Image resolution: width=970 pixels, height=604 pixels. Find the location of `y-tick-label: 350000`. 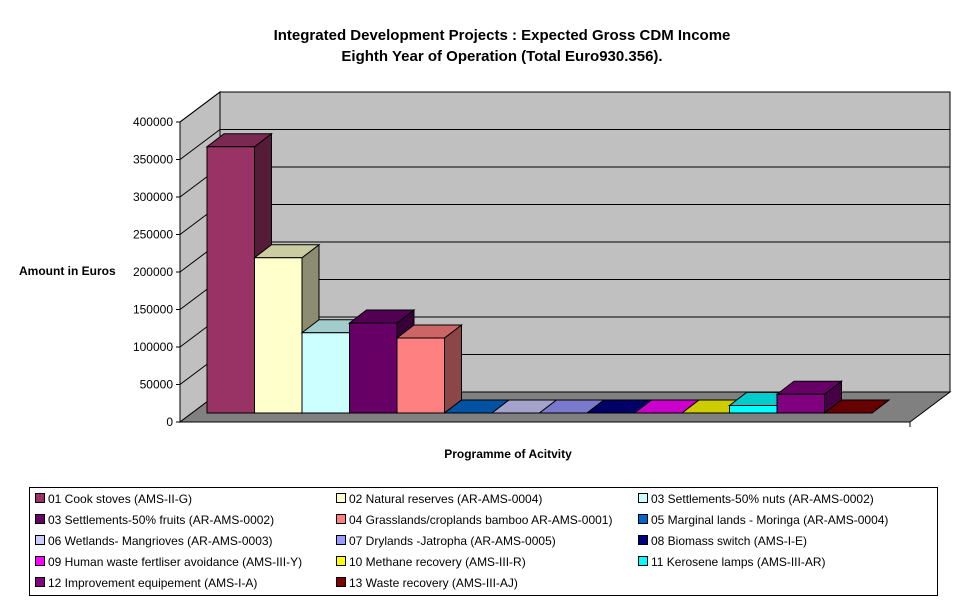

y-tick-label: 350000 is located at coordinates (153, 160).